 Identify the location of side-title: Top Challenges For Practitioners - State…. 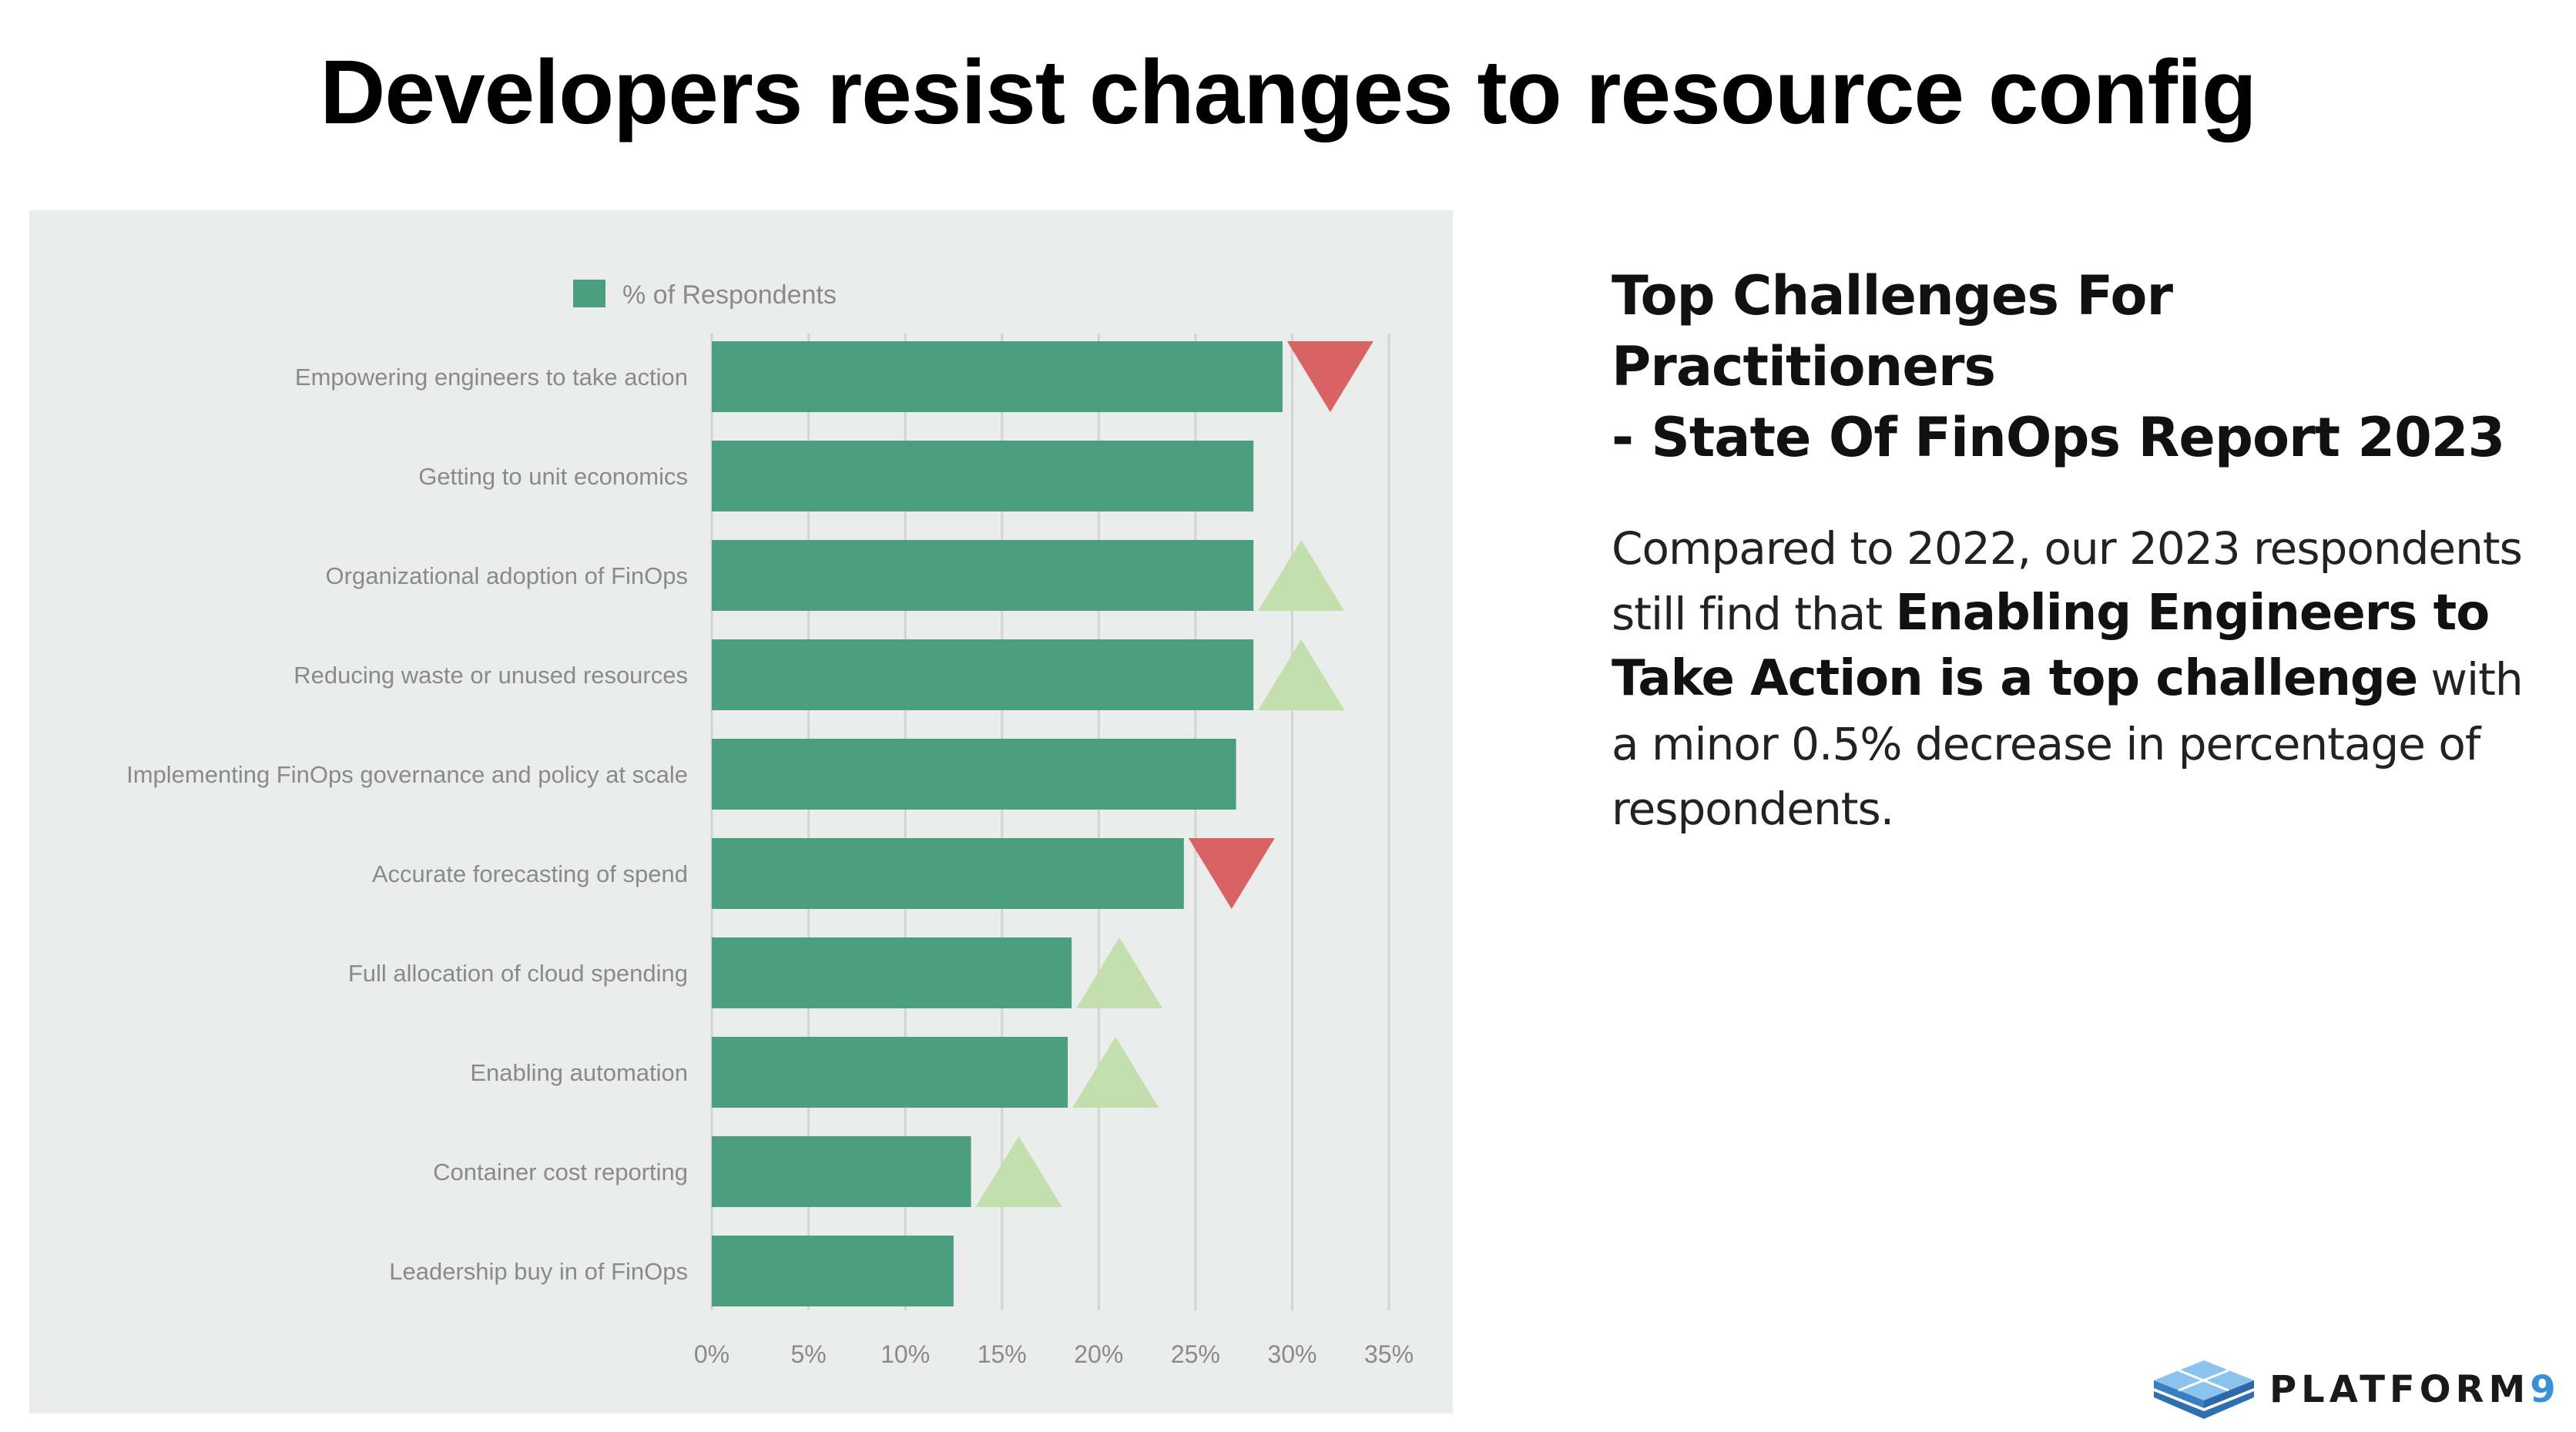
(2074, 366).